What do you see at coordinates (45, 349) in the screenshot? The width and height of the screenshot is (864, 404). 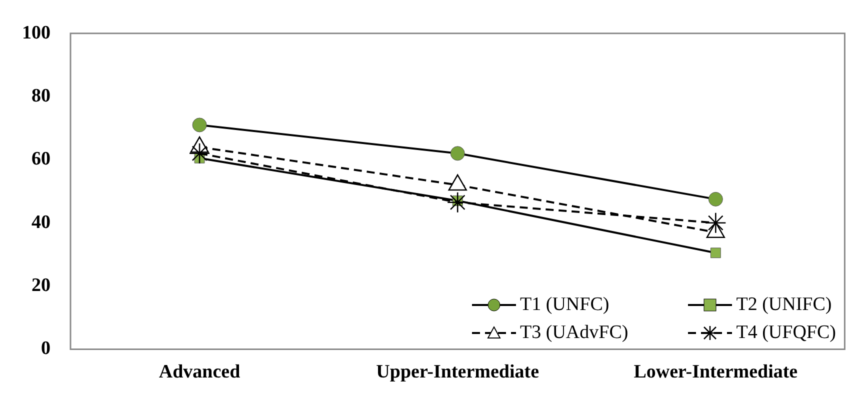 I see `y-tick-label: 0` at bounding box center [45, 349].